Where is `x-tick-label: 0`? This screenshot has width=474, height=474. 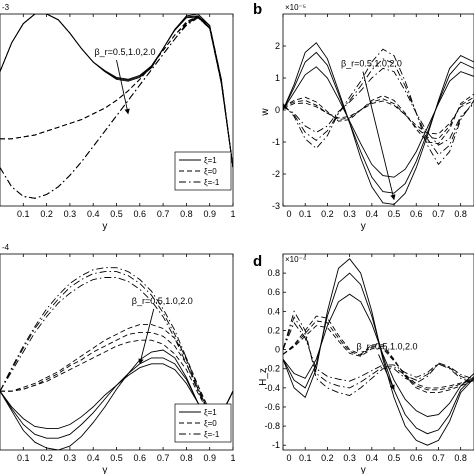
x-tick-label: 0 is located at coordinates (288, 458).